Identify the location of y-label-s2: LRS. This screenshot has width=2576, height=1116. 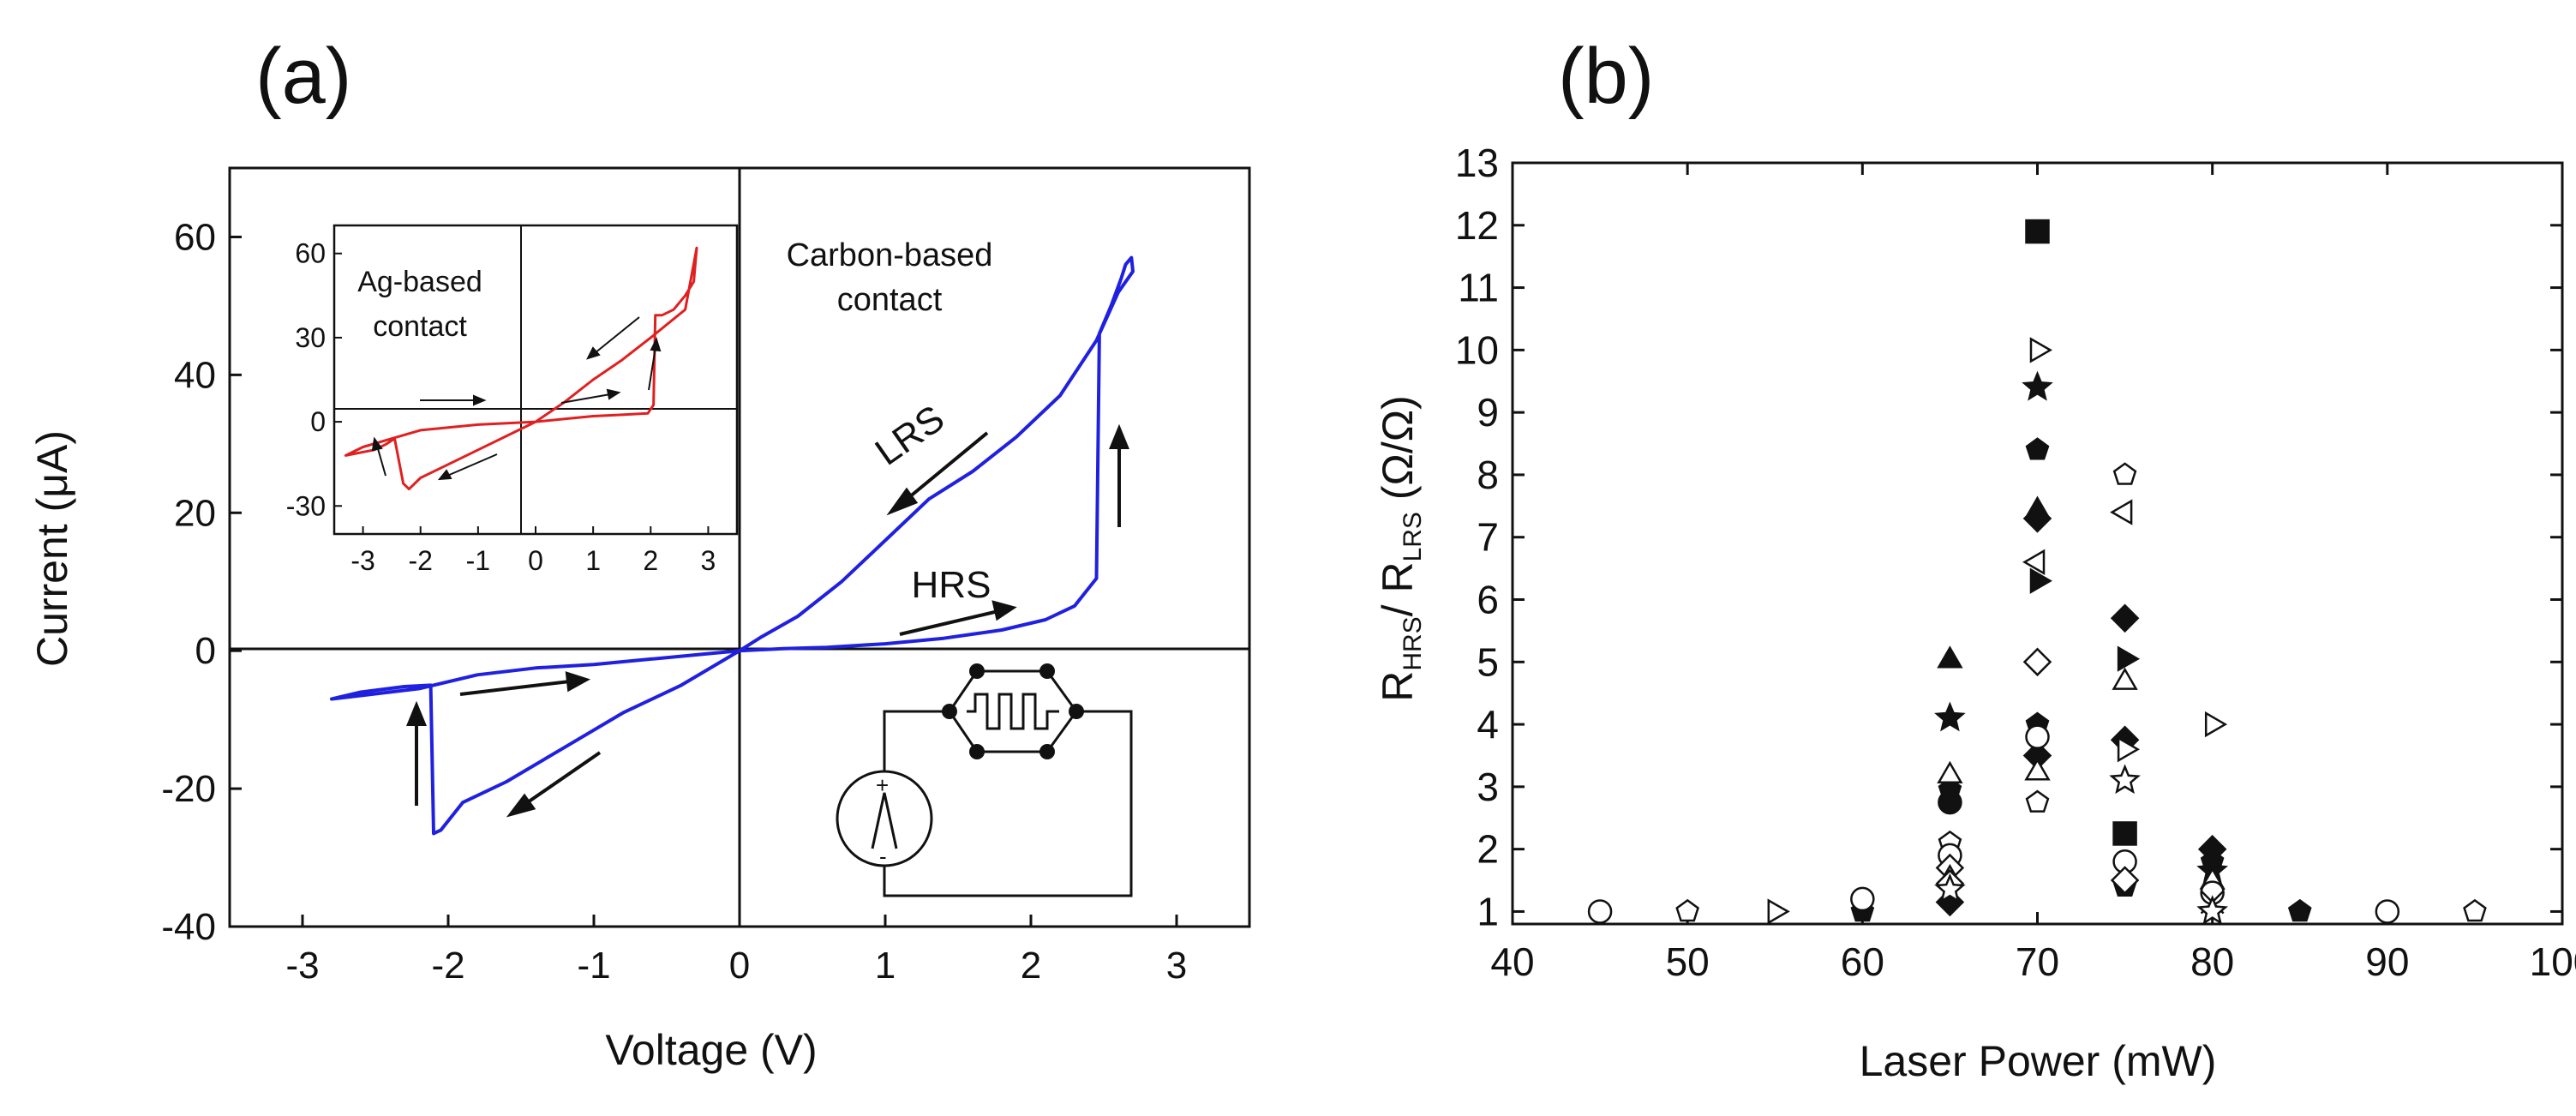
(1413, 536).